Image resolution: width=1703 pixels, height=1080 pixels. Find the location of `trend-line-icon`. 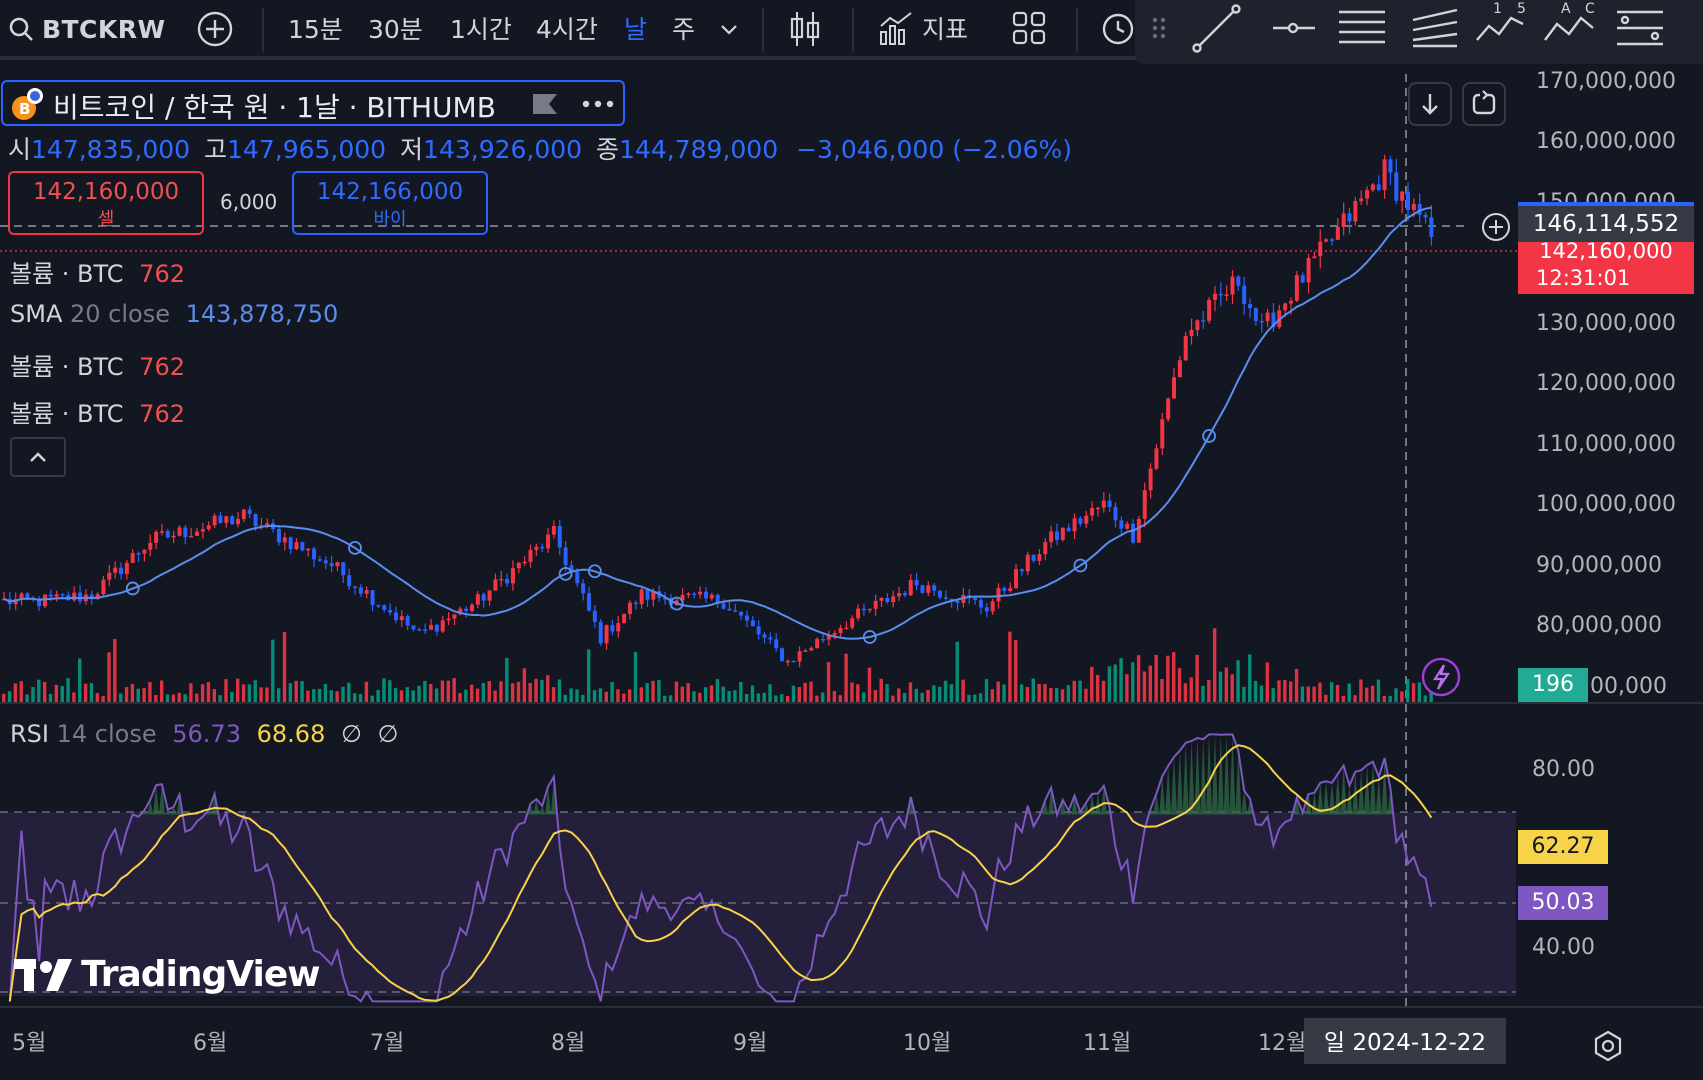

trend-line-icon is located at coordinates (1216, 28).